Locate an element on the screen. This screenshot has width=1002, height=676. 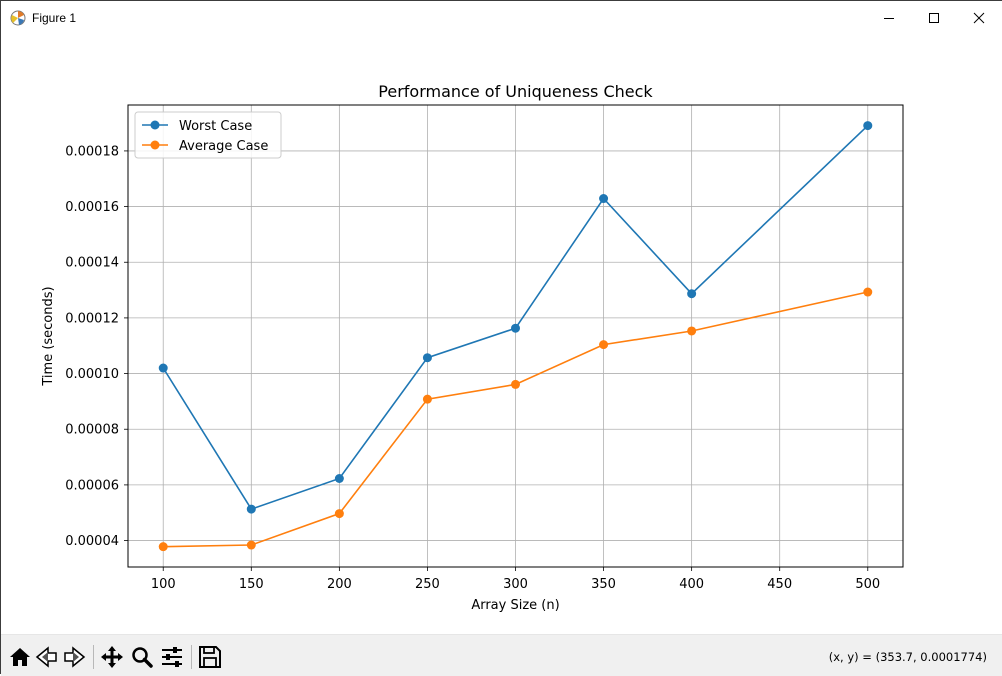
maximize-icon is located at coordinates (934, 18).